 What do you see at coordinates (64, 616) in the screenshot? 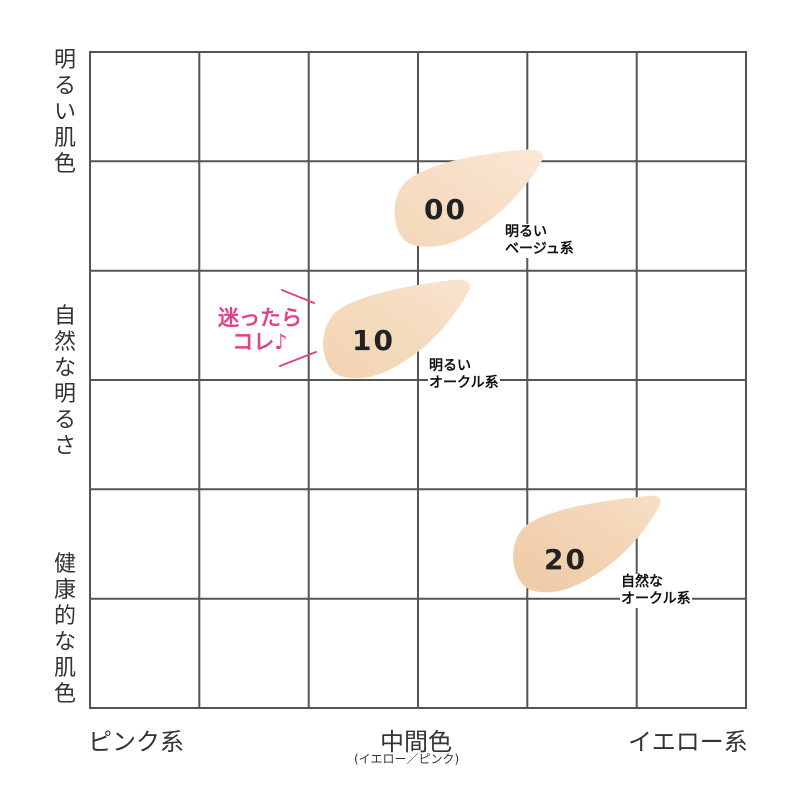
I see `y-bottom-char: 的` at bounding box center [64, 616].